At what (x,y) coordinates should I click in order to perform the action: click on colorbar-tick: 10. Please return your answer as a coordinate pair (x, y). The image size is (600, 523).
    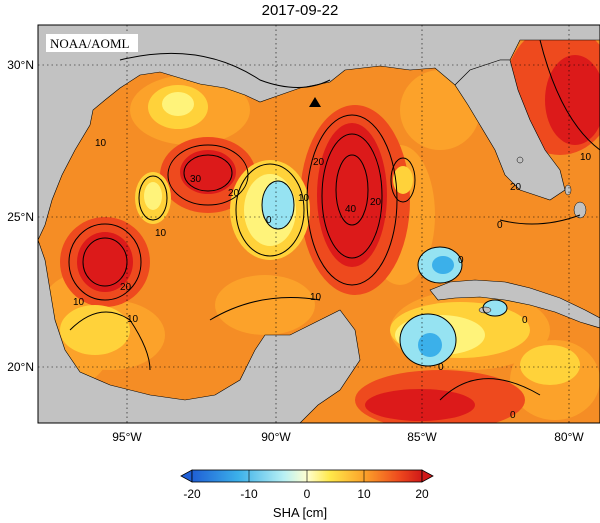
    Looking at the image, I should click on (364, 494).